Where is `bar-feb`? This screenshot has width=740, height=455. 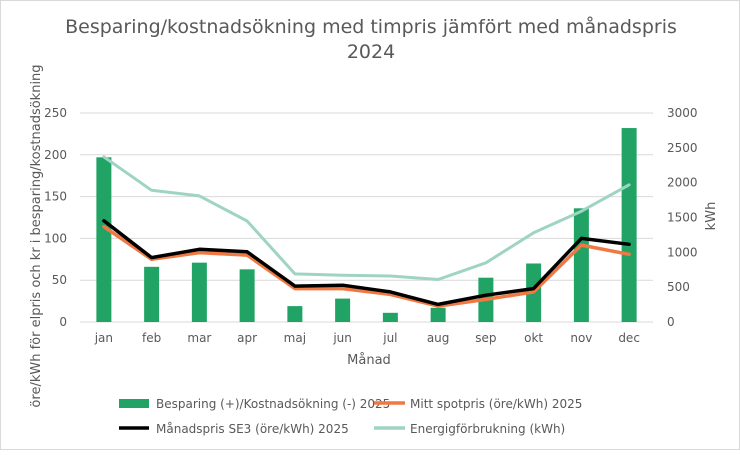
bar-feb is located at coordinates (152, 294).